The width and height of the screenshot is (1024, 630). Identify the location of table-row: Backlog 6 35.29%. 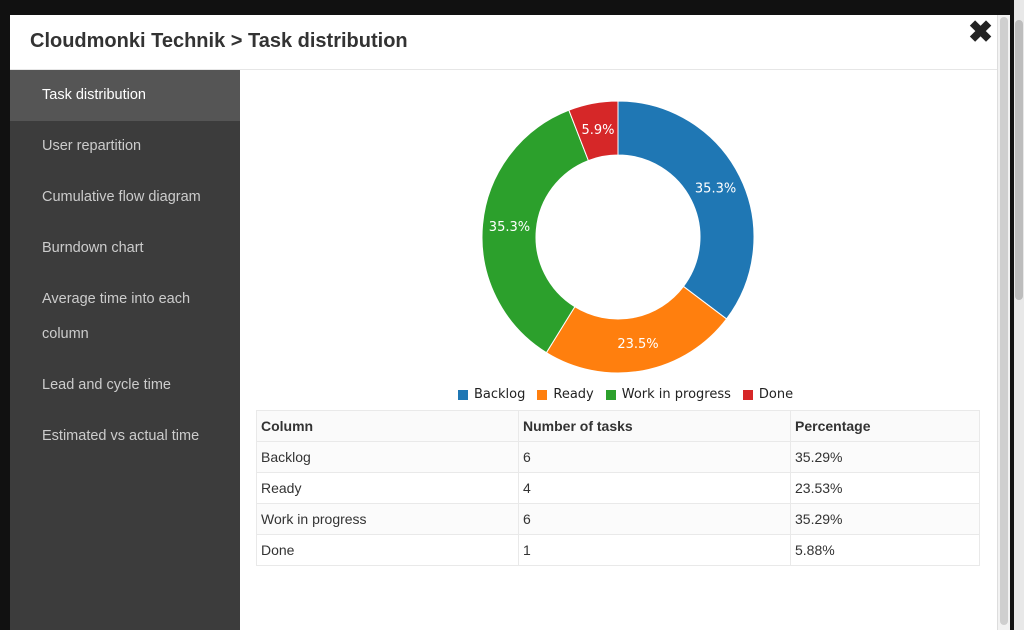
(618, 457).